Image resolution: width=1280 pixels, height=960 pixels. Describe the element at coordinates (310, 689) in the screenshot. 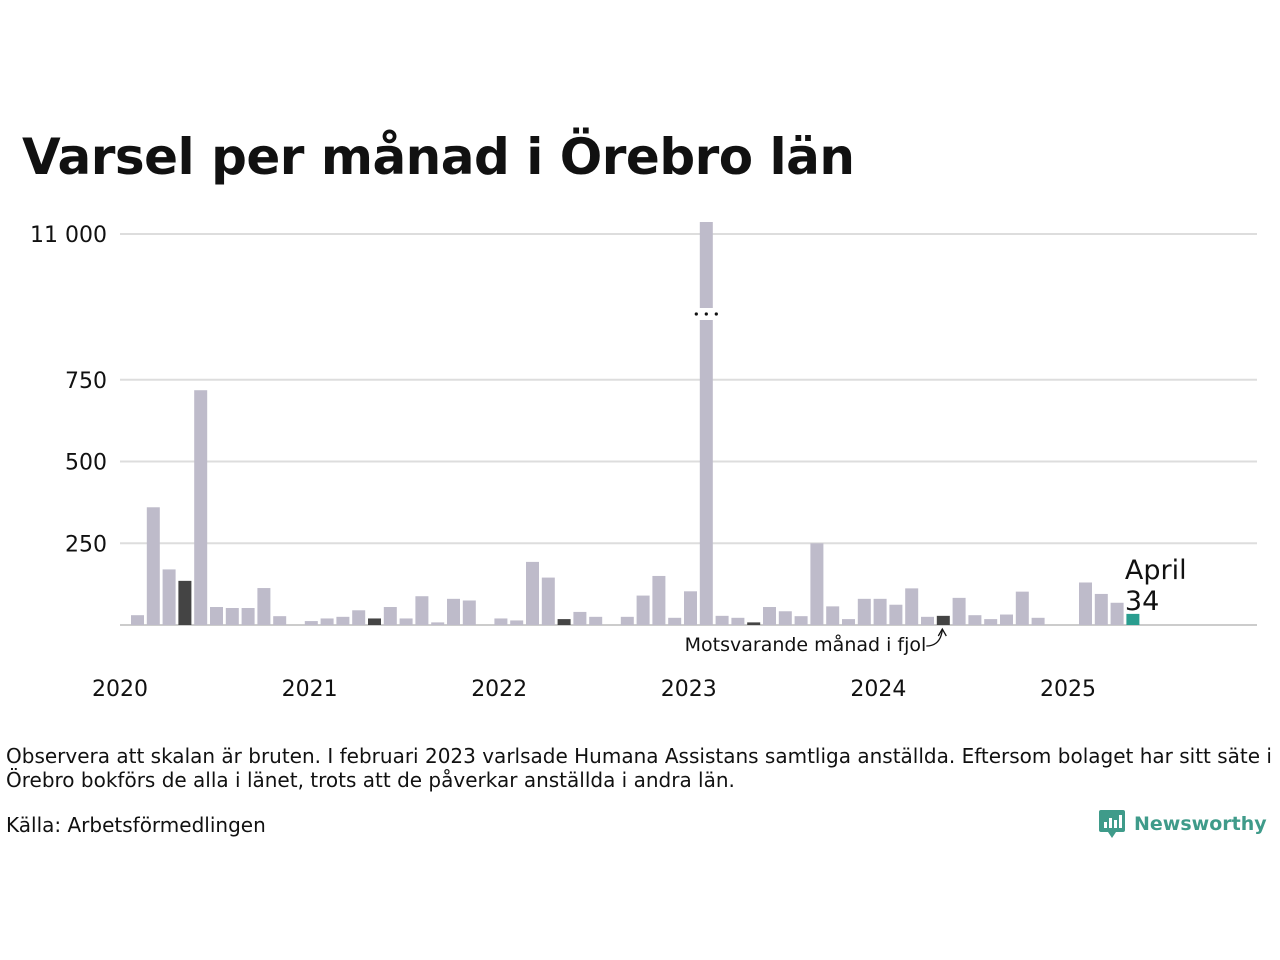

I see `x-tick-label: 2021` at that location.